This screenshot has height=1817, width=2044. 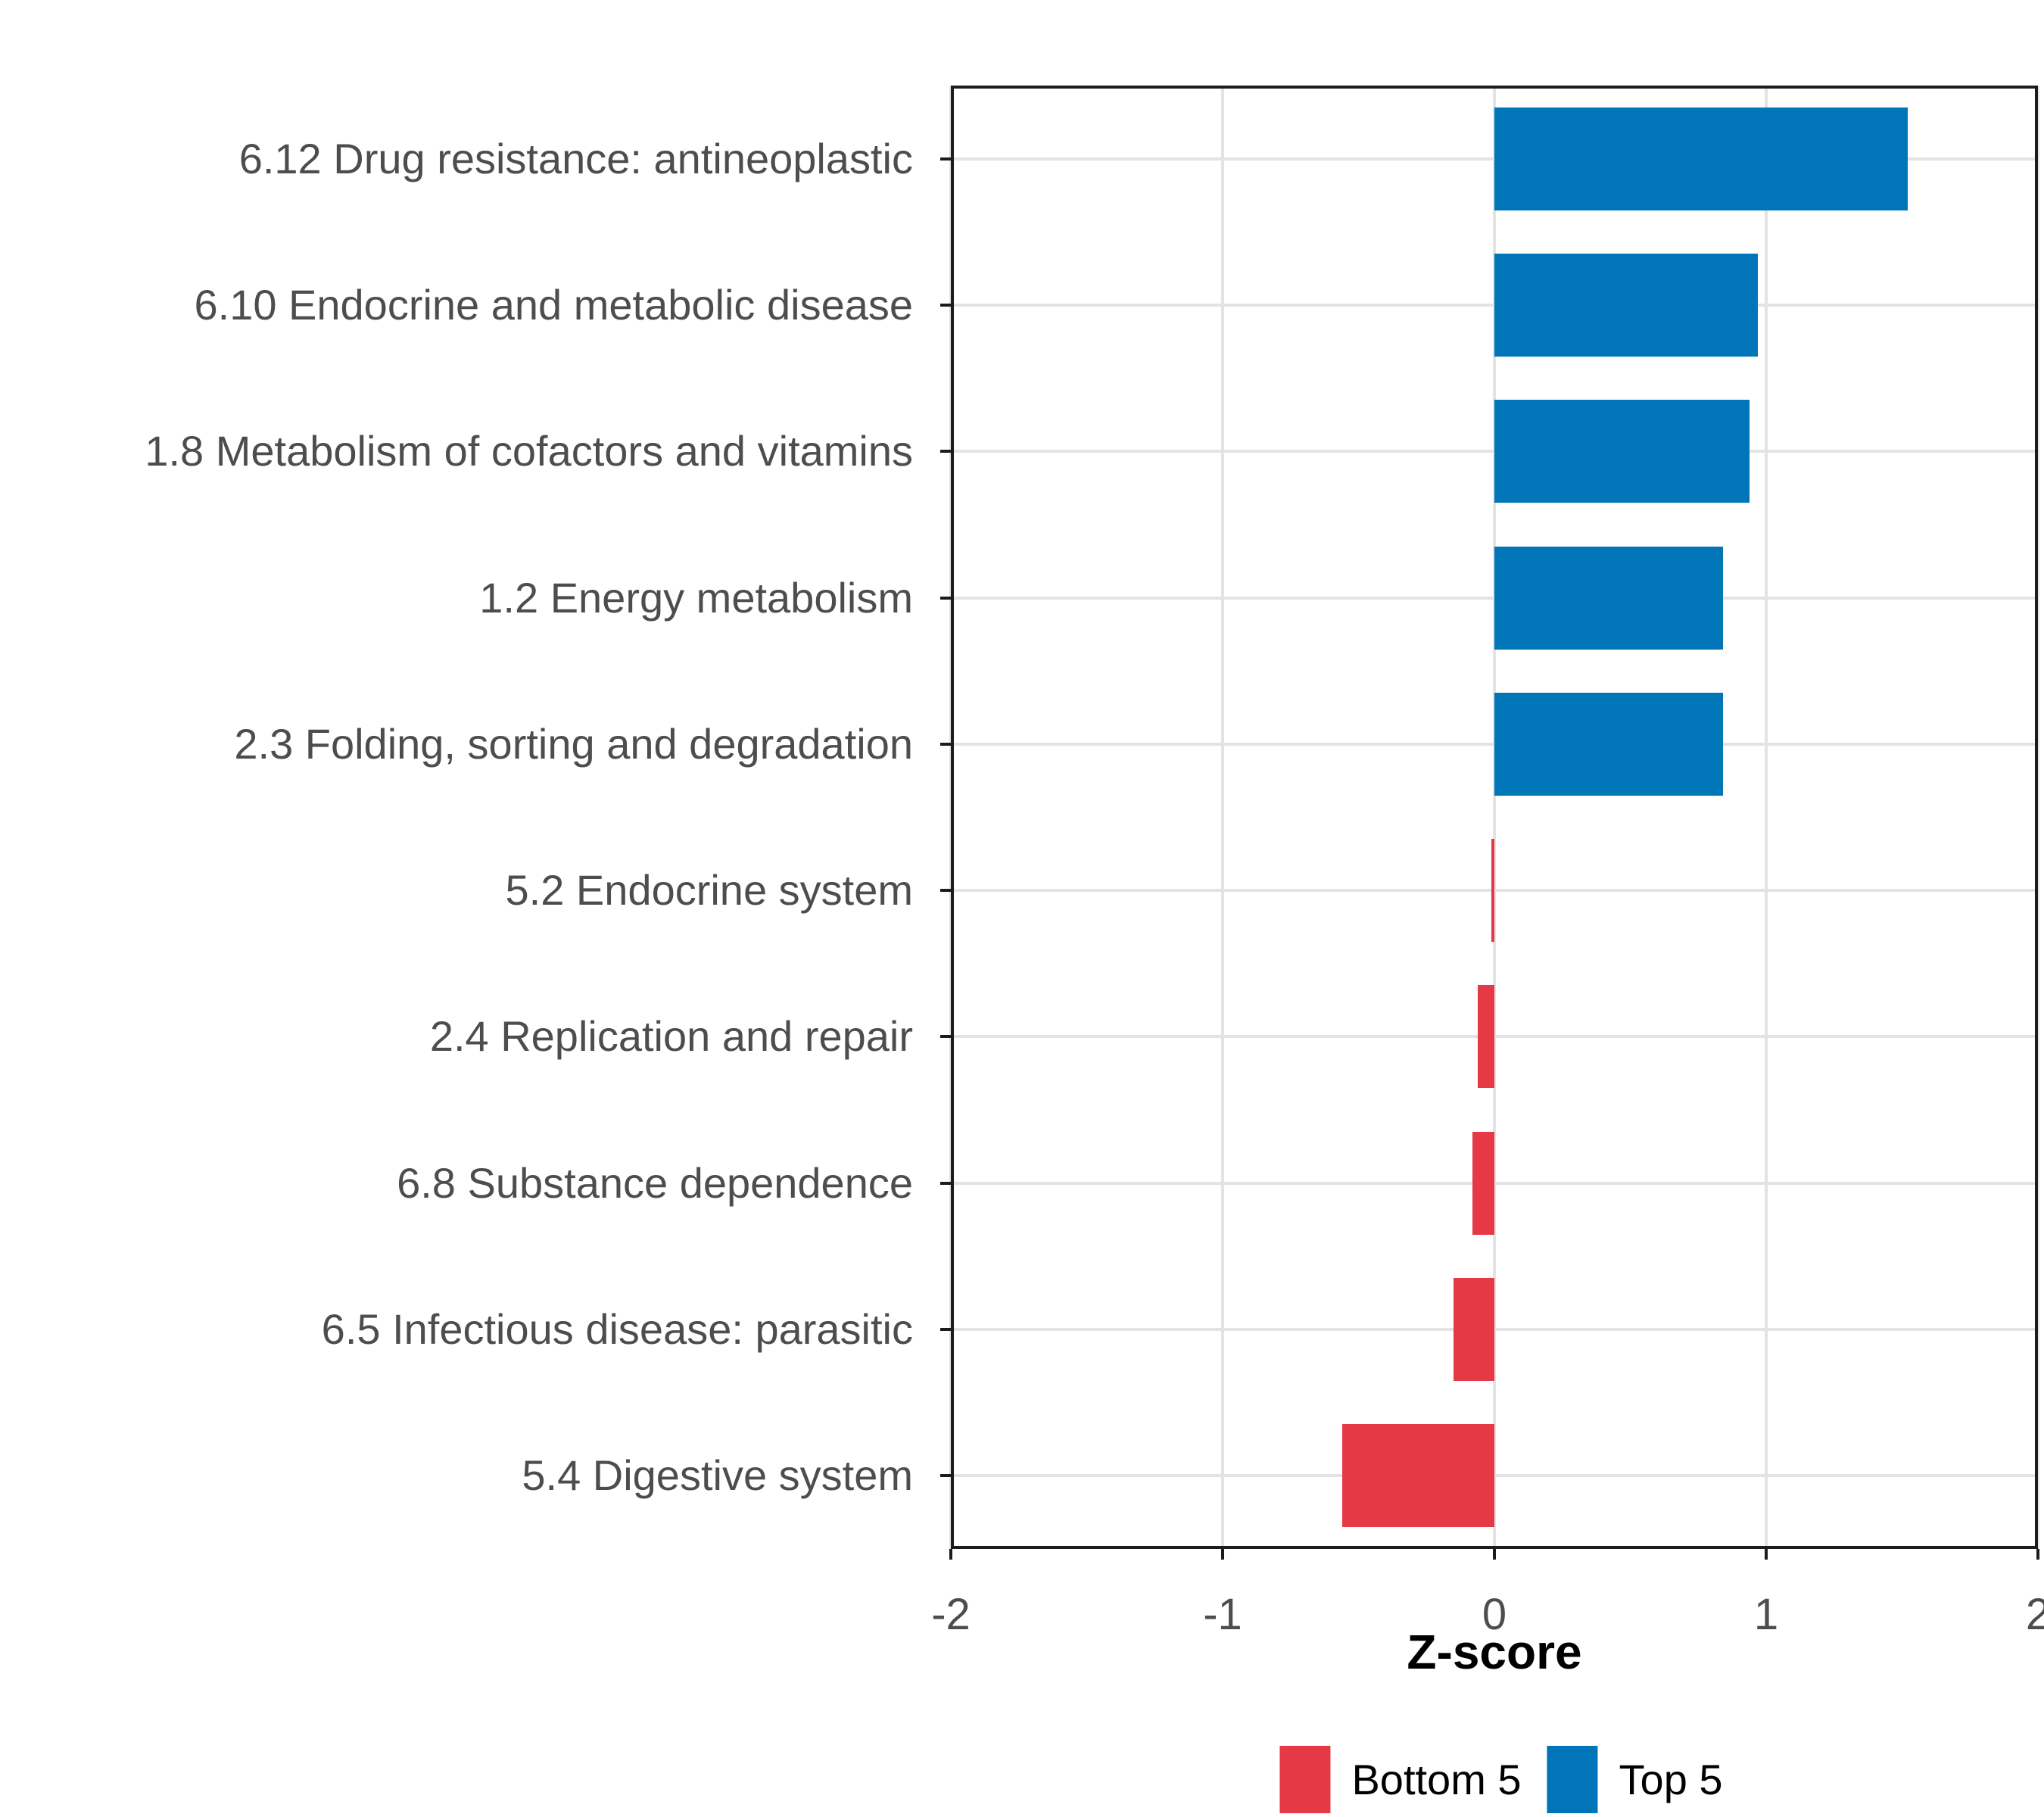 I want to click on legend-item-top5: Top 5, so click(x=1635, y=1779).